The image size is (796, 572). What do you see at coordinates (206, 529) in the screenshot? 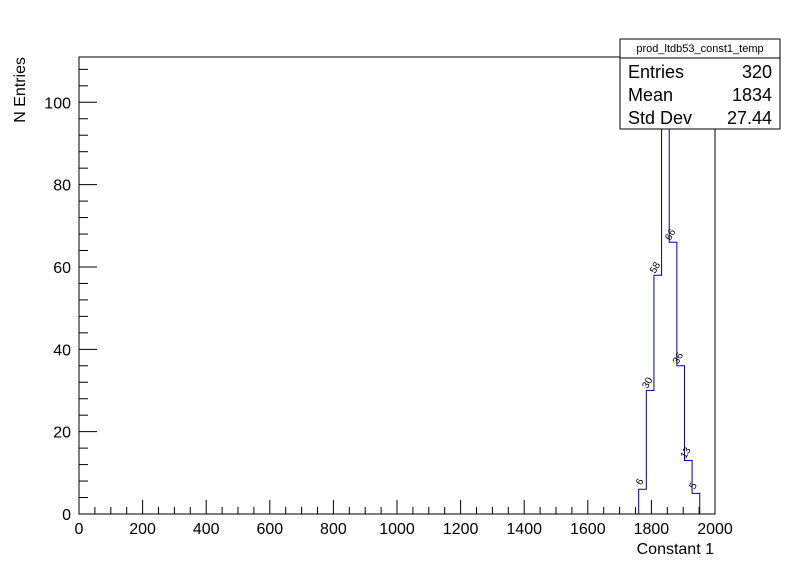
I see `x-tick-label: 400` at bounding box center [206, 529].